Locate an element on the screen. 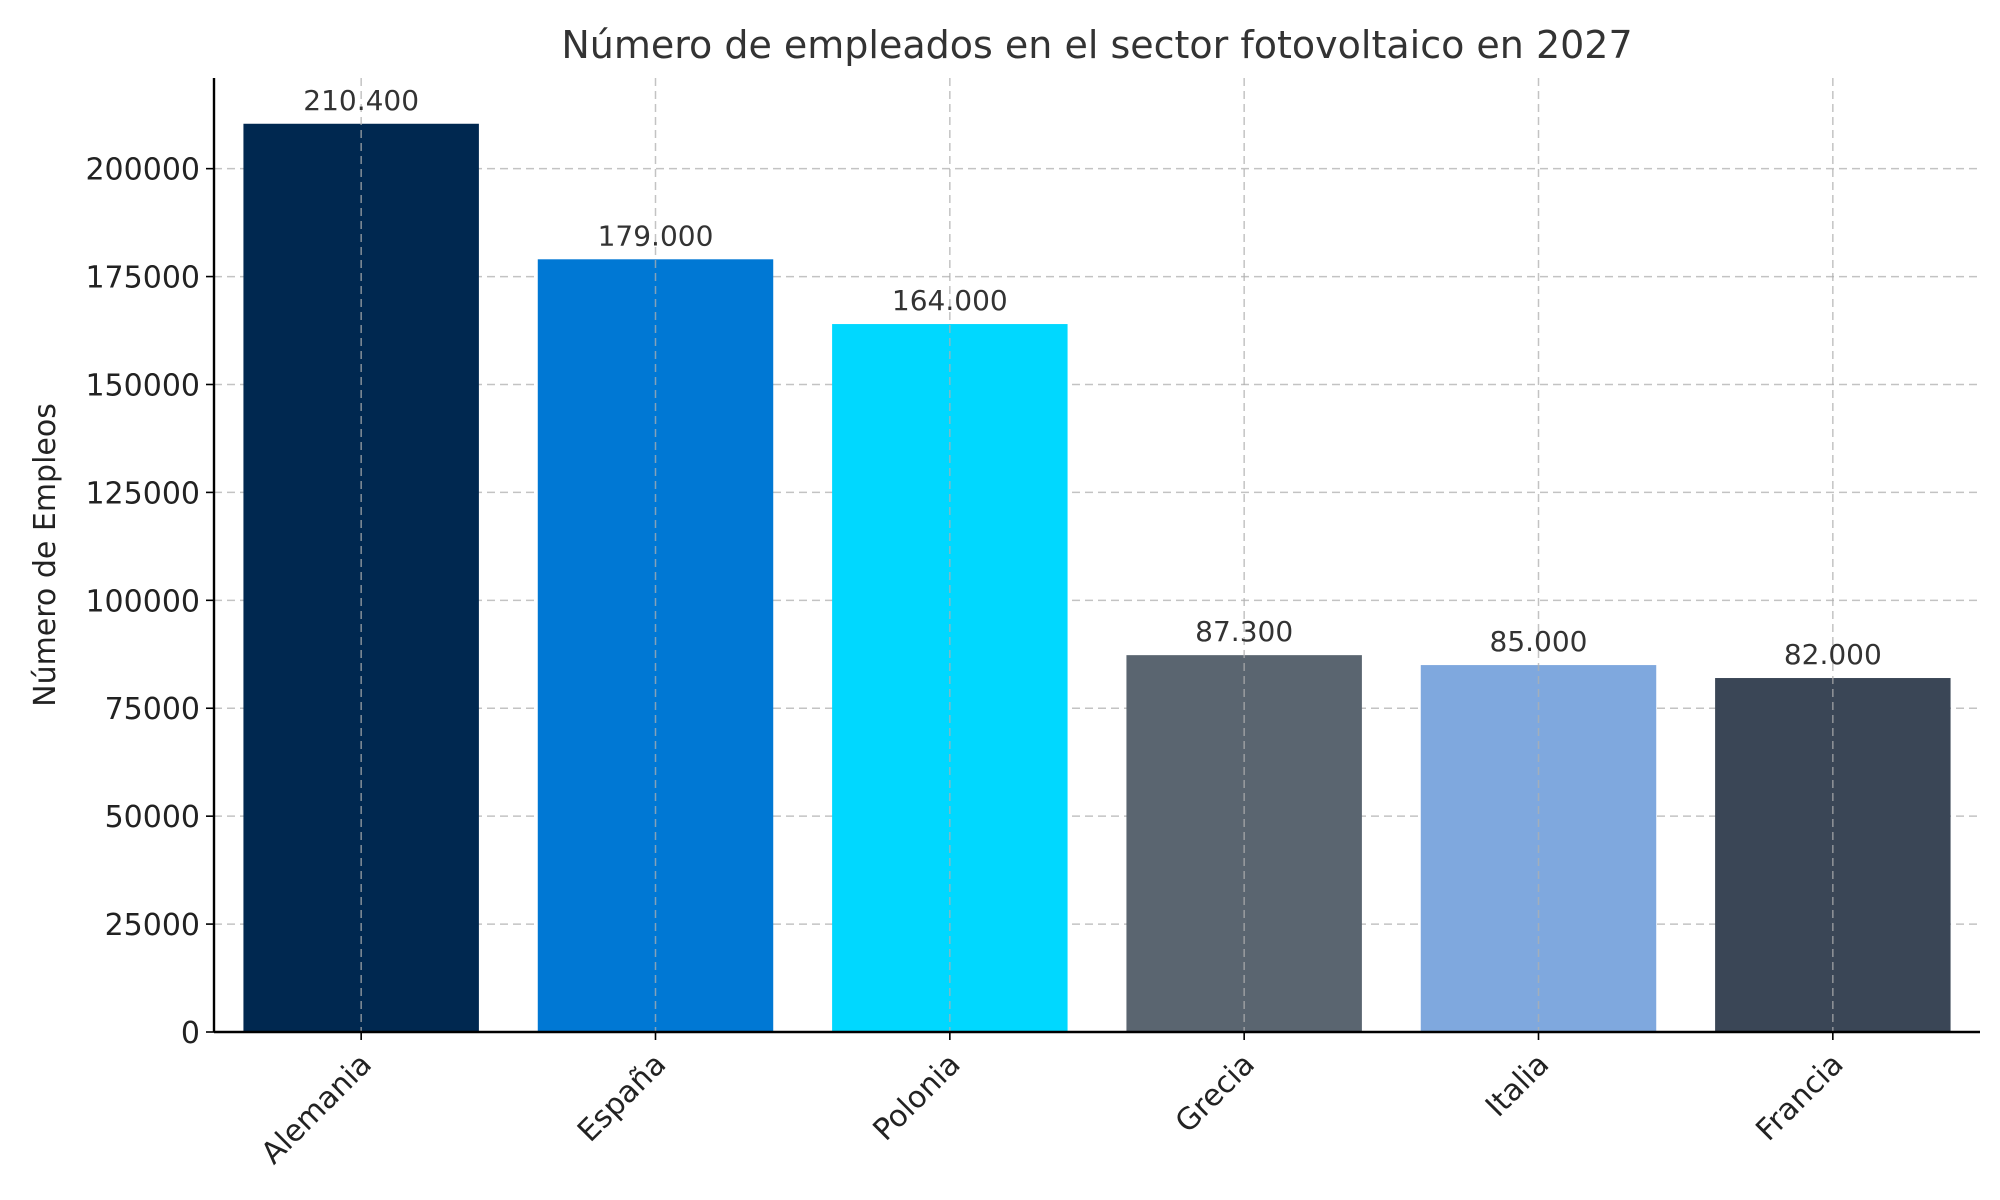 This screenshot has height=1200, width=2000. x-tick-label-francia: Francia is located at coordinates (1799, 1097).